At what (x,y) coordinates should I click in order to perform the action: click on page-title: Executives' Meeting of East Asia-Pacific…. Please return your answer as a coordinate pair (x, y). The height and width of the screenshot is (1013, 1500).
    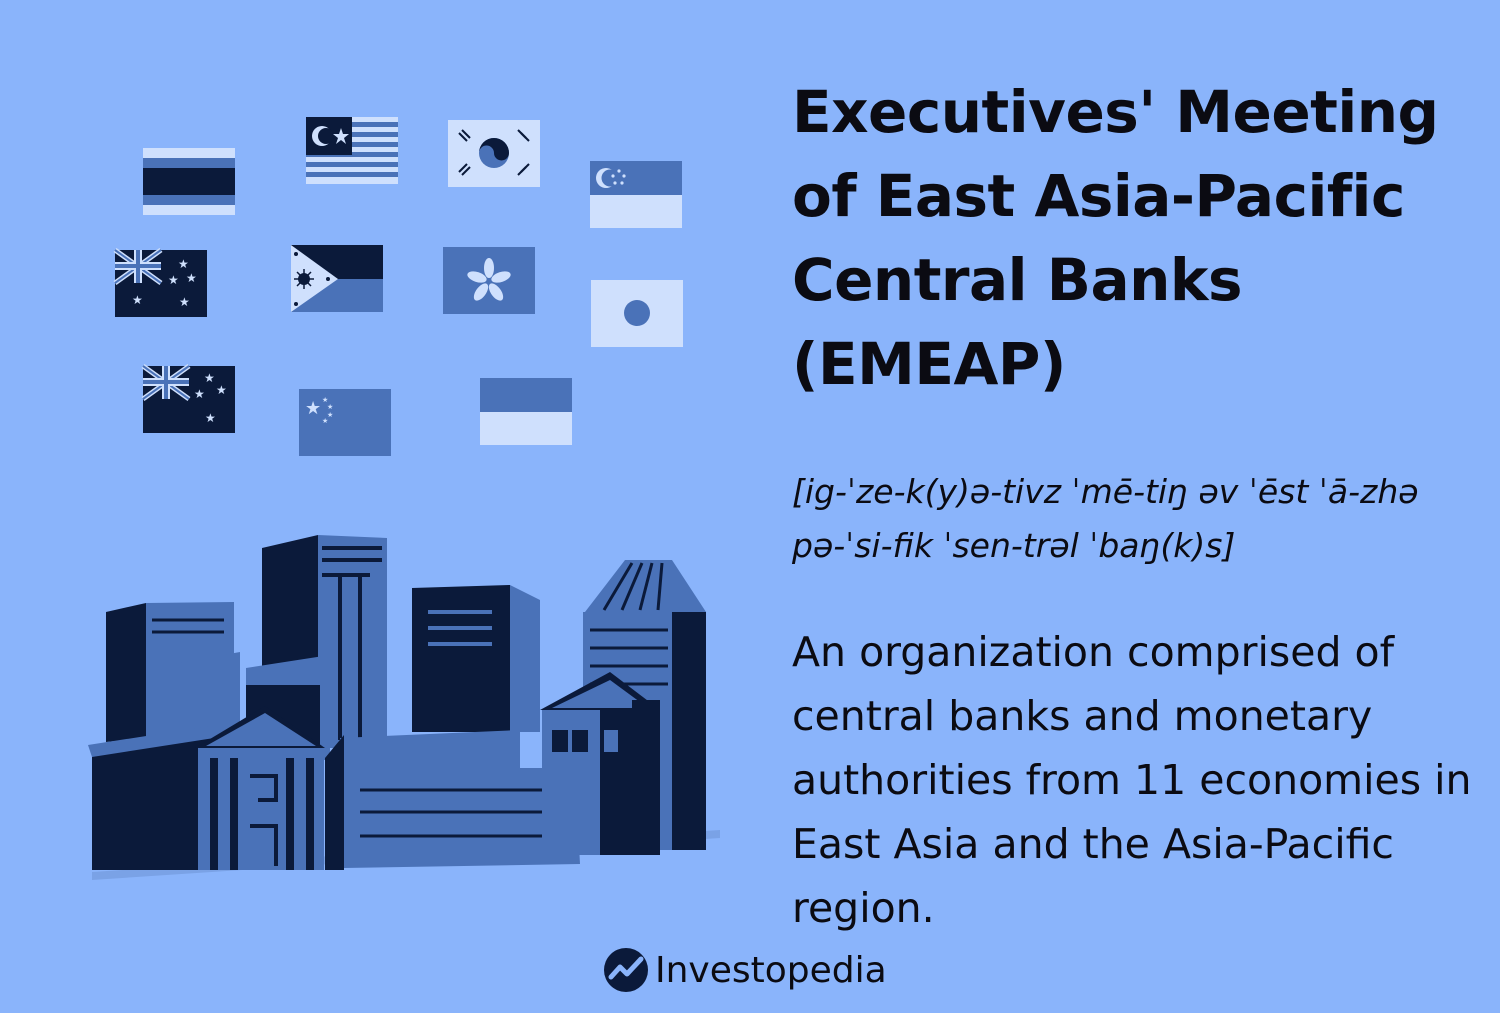
    Looking at the image, I should click on (1115, 238).